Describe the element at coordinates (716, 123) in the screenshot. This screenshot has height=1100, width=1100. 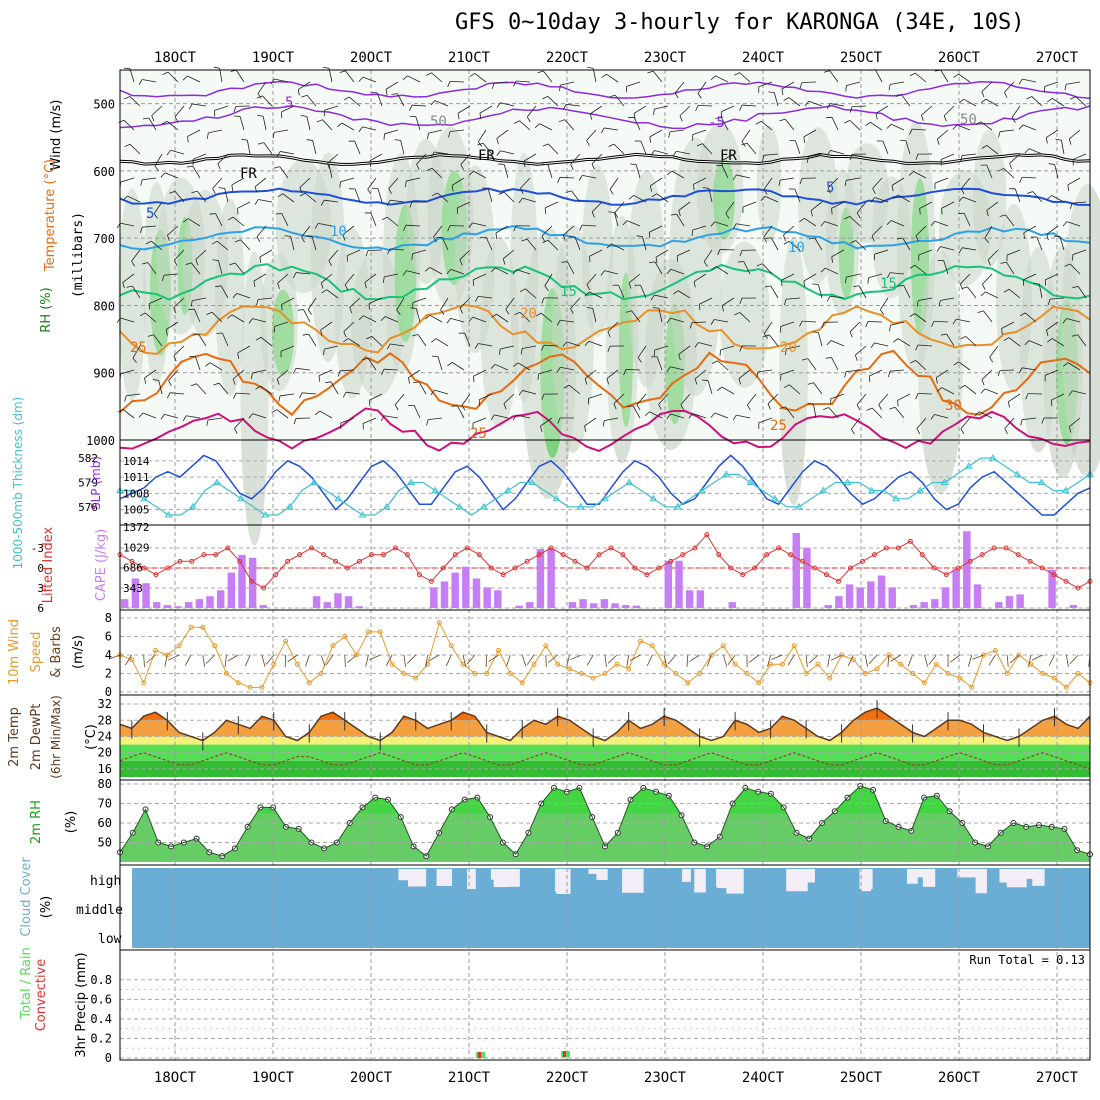
I see `contour-label: -5` at that location.